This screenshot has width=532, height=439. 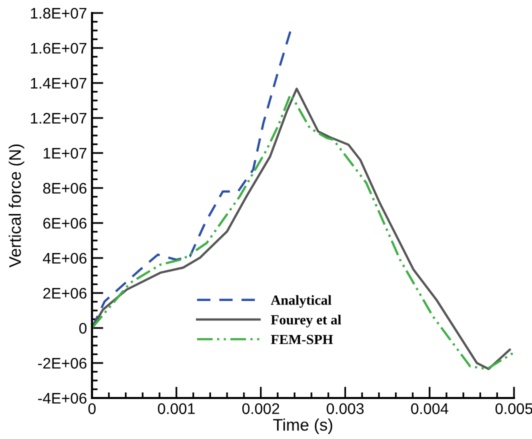 What do you see at coordinates (64, 293) in the screenshot?
I see `y-tick-label: 2E+06` at bounding box center [64, 293].